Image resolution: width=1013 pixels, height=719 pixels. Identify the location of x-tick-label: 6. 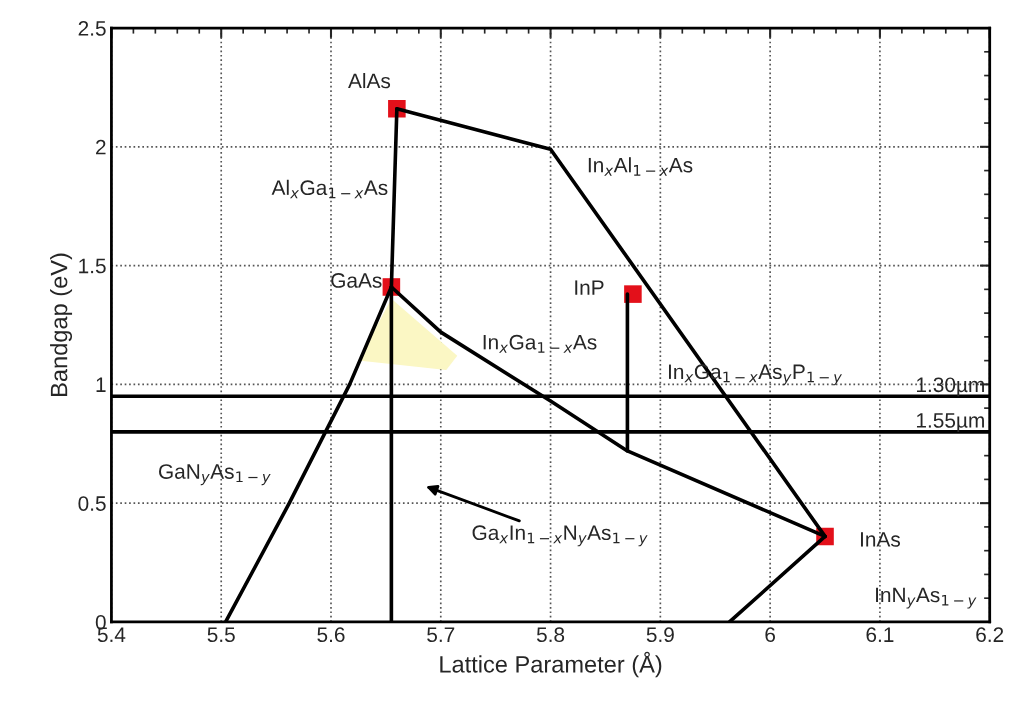
(770, 635).